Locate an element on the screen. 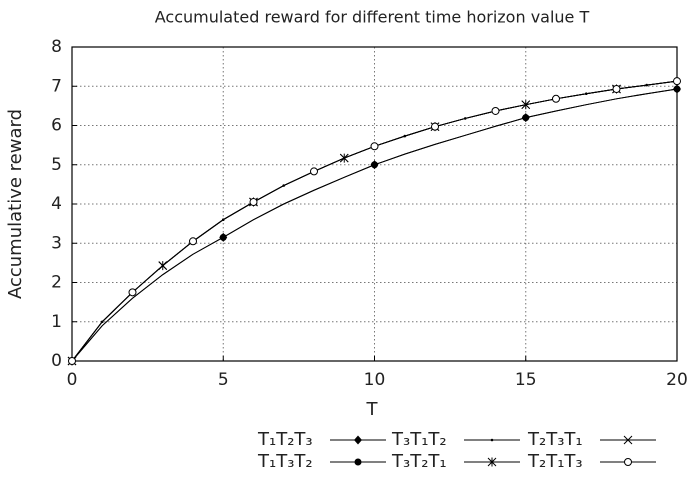 The height and width of the screenshot is (482, 689). y-tick-label: 8 is located at coordinates (56, 47).